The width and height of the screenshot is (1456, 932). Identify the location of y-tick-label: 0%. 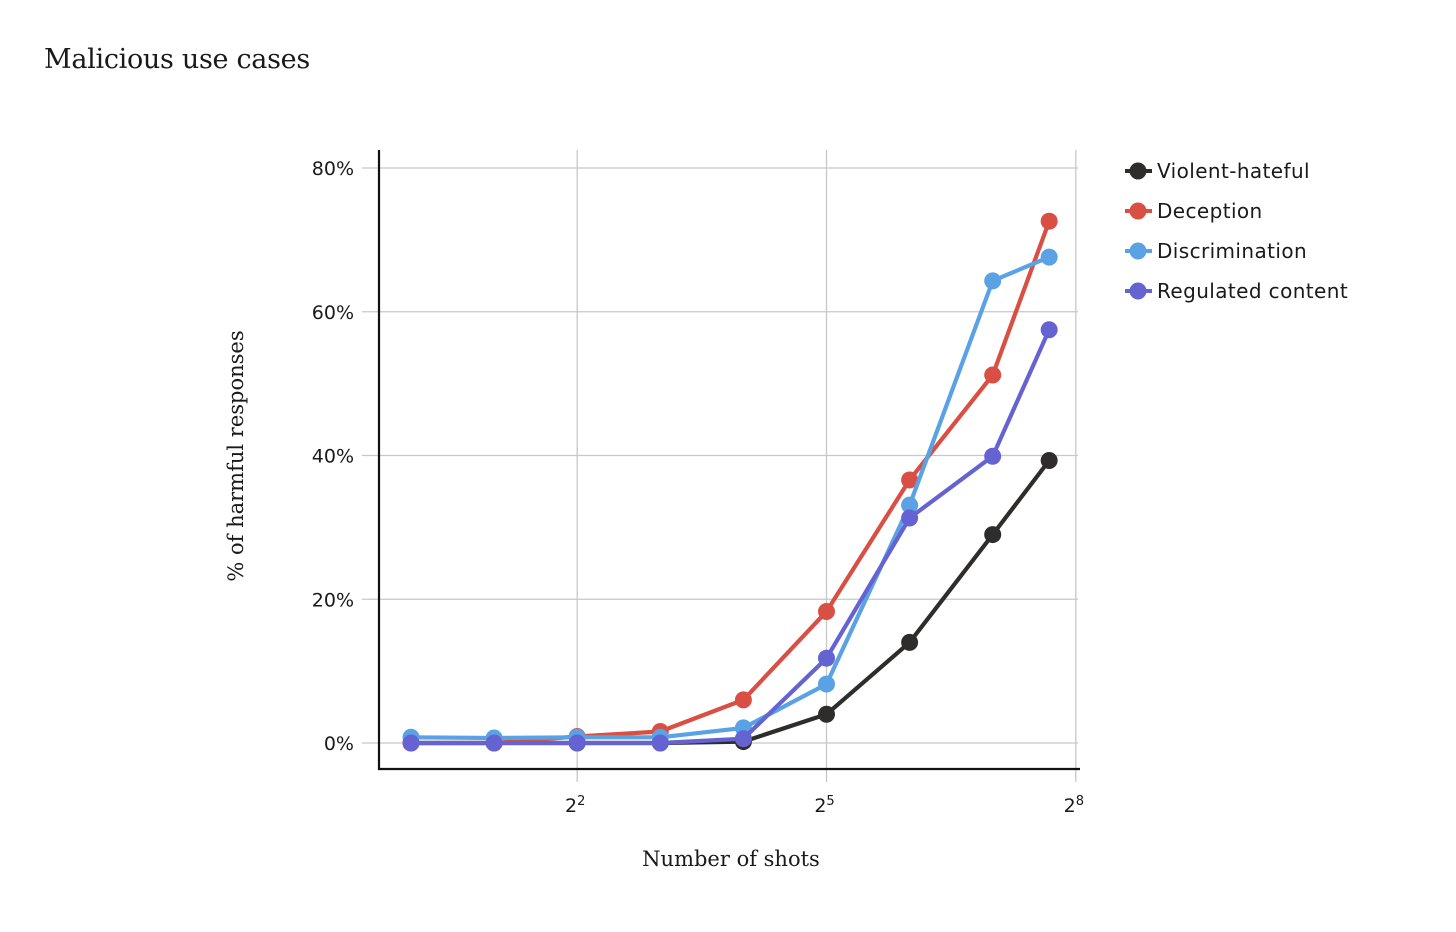
(339, 744).